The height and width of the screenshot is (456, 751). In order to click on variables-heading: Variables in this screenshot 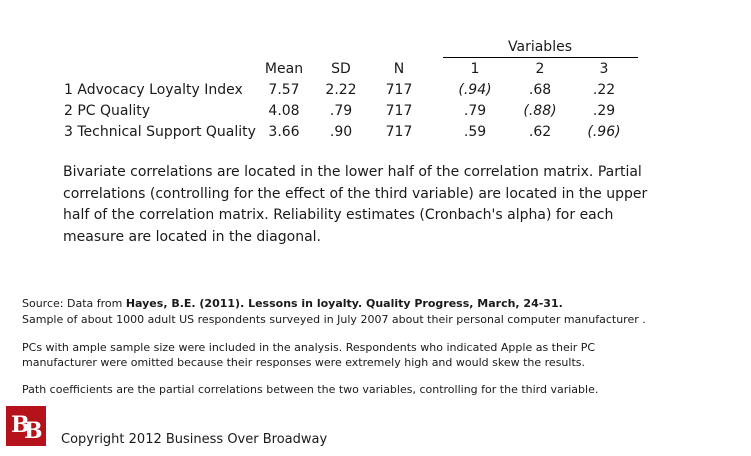, I will do `click(540, 47)`.